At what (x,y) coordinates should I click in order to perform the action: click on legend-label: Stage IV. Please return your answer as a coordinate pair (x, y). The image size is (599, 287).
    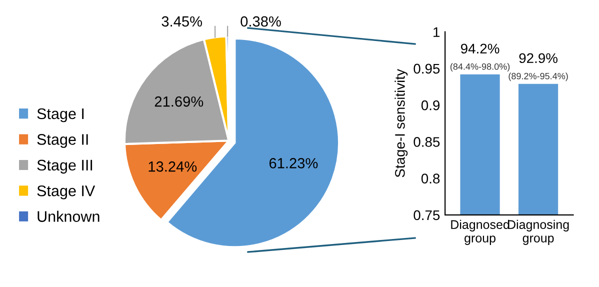
    Looking at the image, I should click on (66, 192).